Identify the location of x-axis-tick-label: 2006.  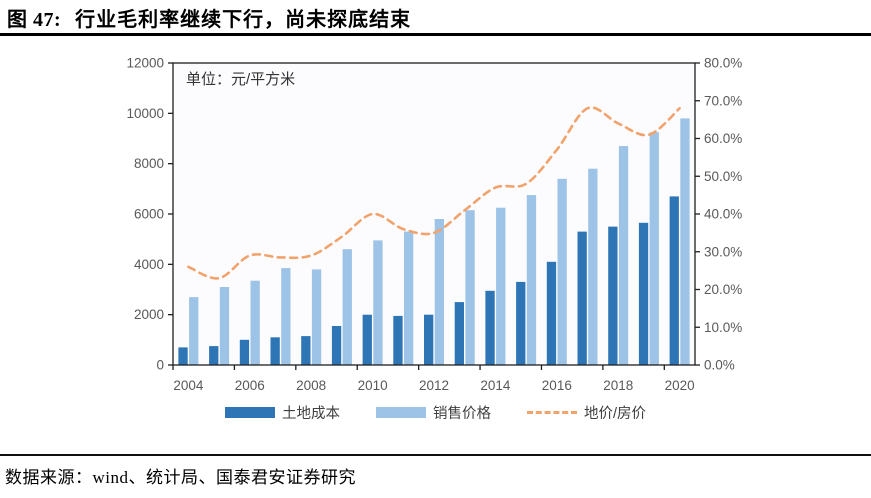
(250, 385).